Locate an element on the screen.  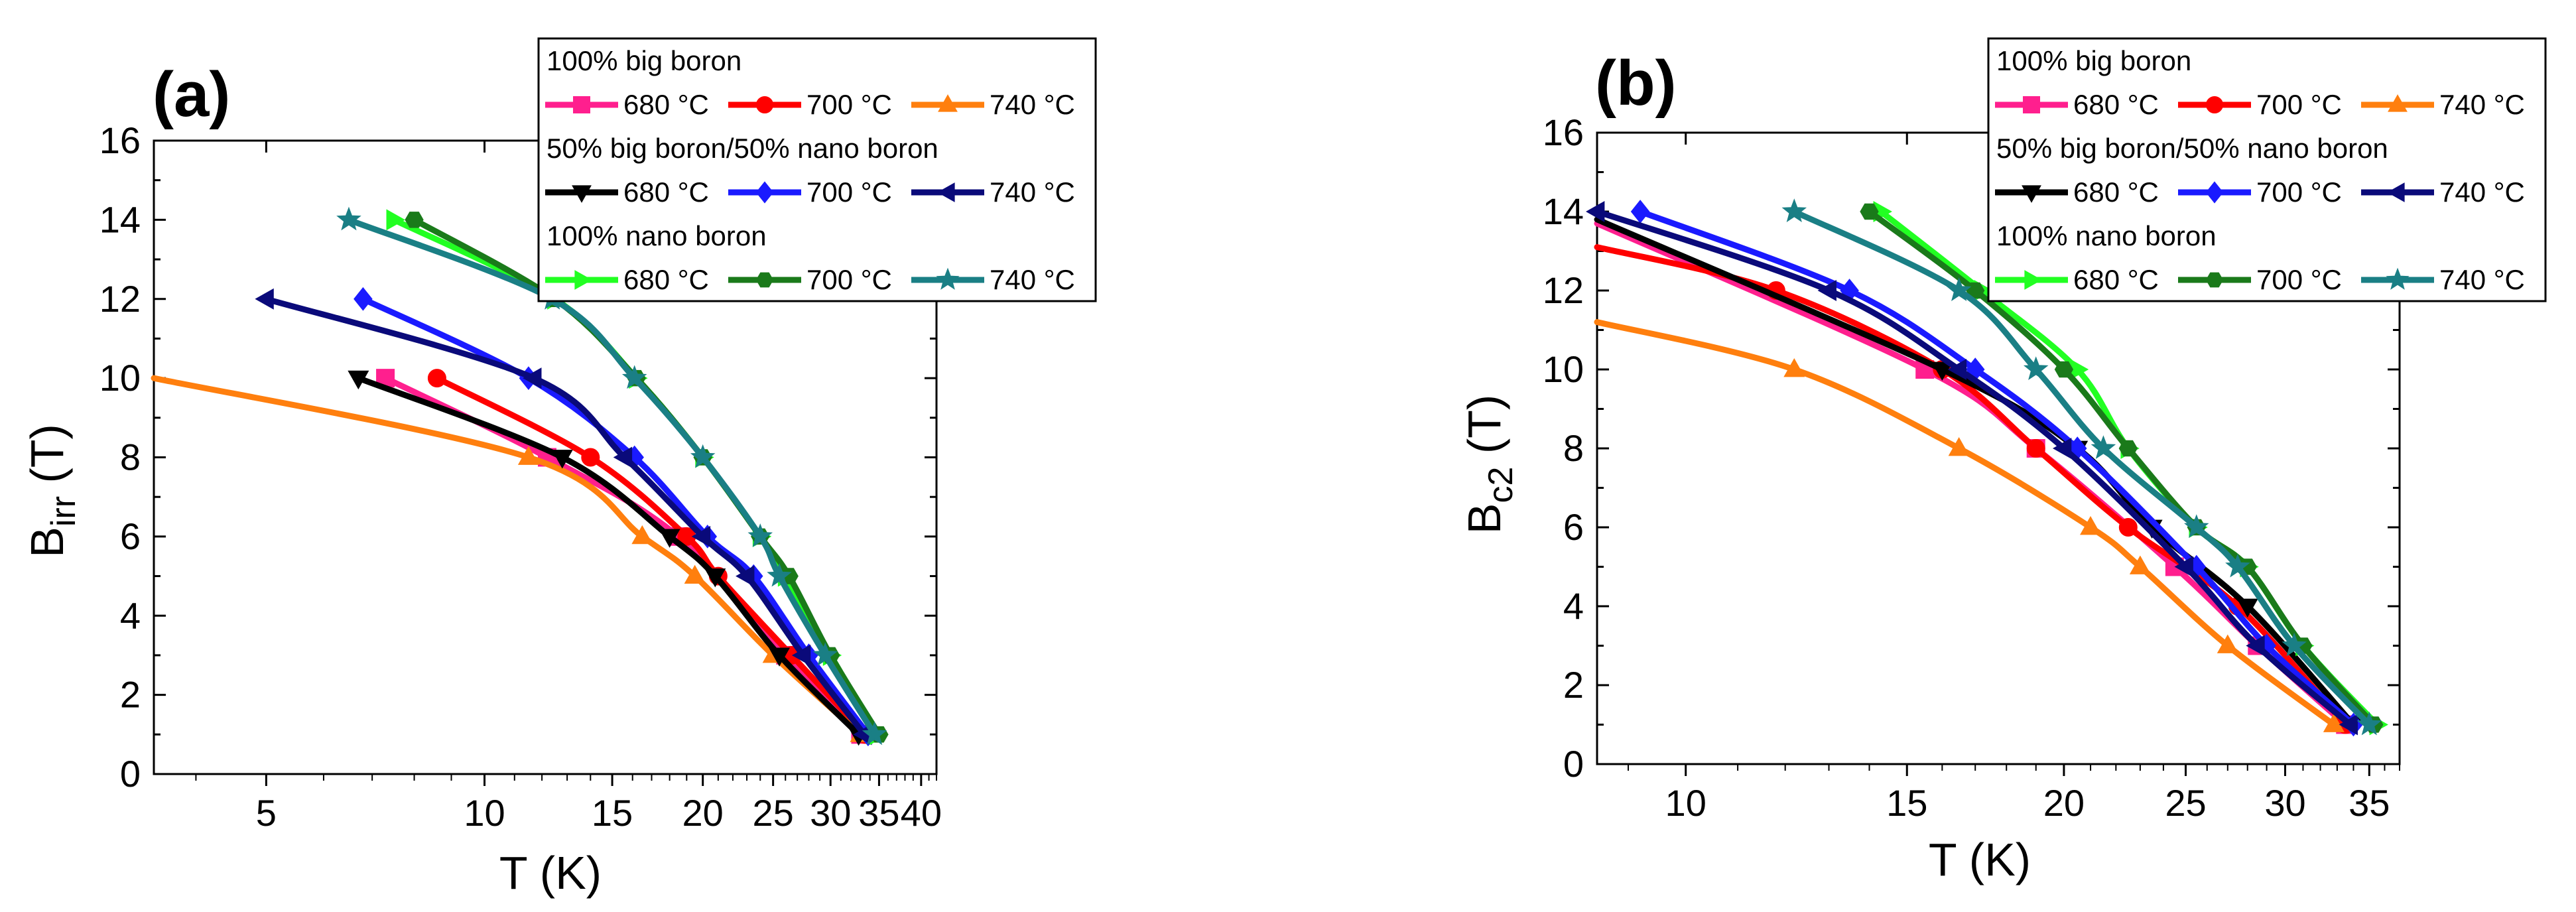
panel-label-a: (a) is located at coordinates (192, 94).